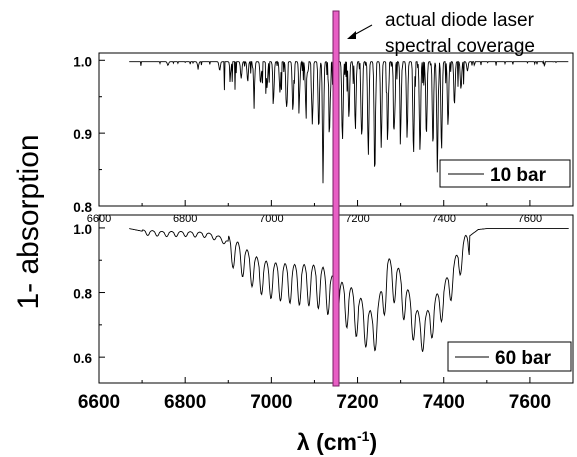  Describe the element at coordinates (530, 219) in the screenshot. I see `top-x-tick-label-7600: 7600` at that location.